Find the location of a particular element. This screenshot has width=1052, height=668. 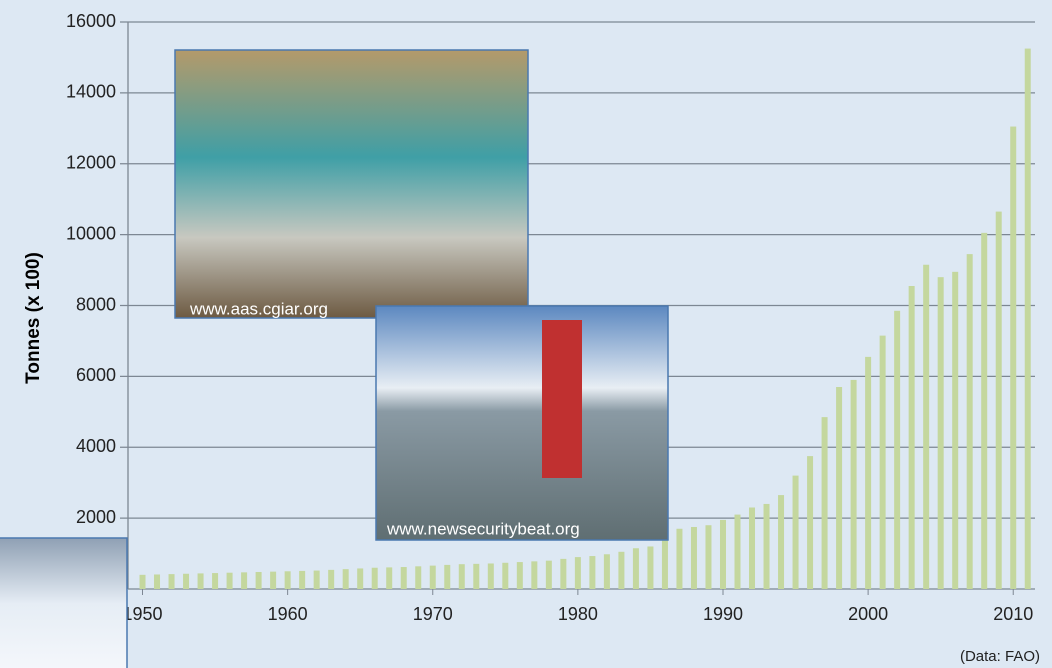

y-tick-label: 6000 is located at coordinates (96, 375).